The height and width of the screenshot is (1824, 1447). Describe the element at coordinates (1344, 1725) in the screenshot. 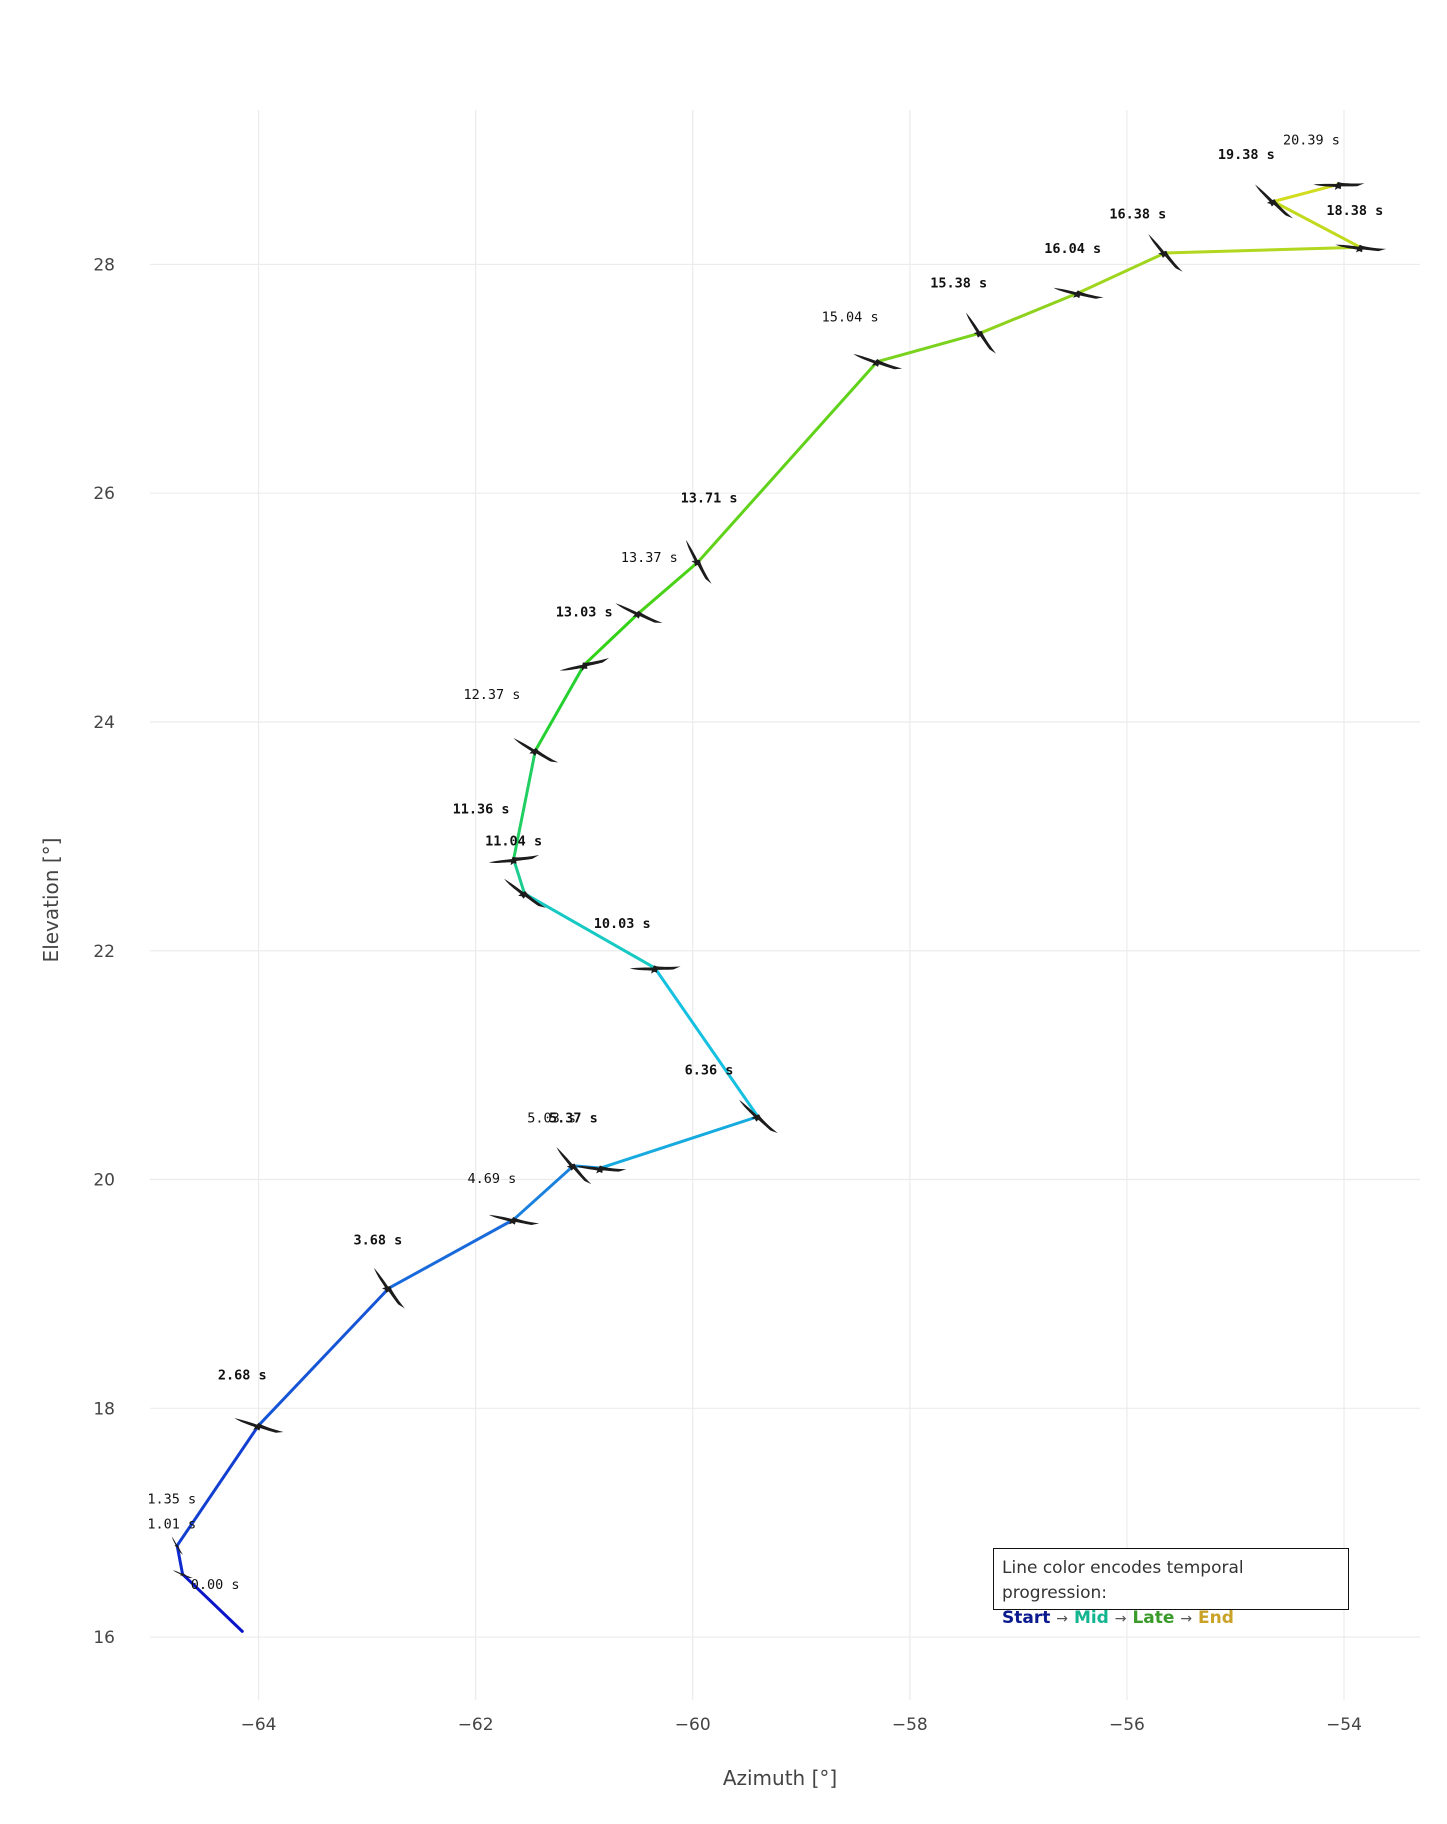

I see `x-tick-label: −54` at that location.